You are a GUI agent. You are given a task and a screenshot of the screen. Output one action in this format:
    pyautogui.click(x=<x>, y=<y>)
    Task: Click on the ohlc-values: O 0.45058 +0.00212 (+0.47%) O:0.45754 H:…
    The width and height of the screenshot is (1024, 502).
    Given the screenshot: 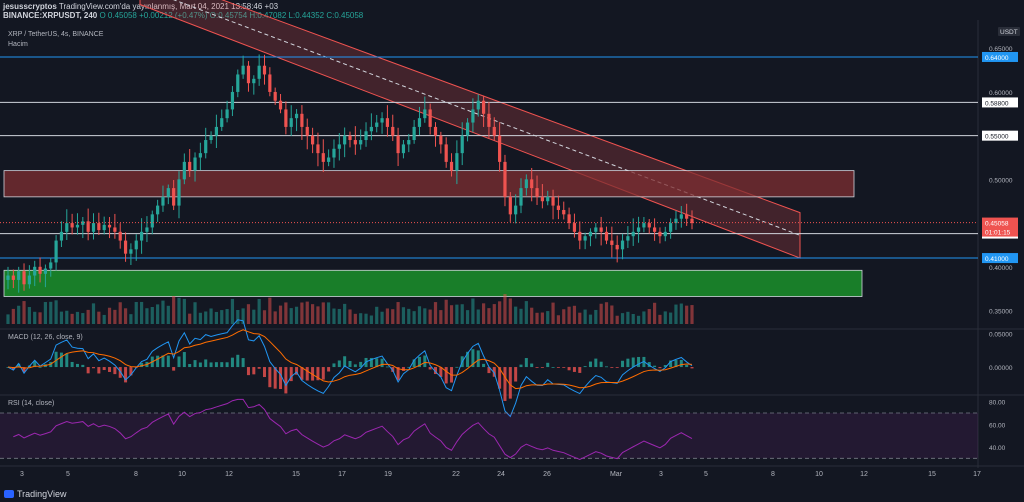 What is the action you would take?
    pyautogui.click(x=231, y=15)
    